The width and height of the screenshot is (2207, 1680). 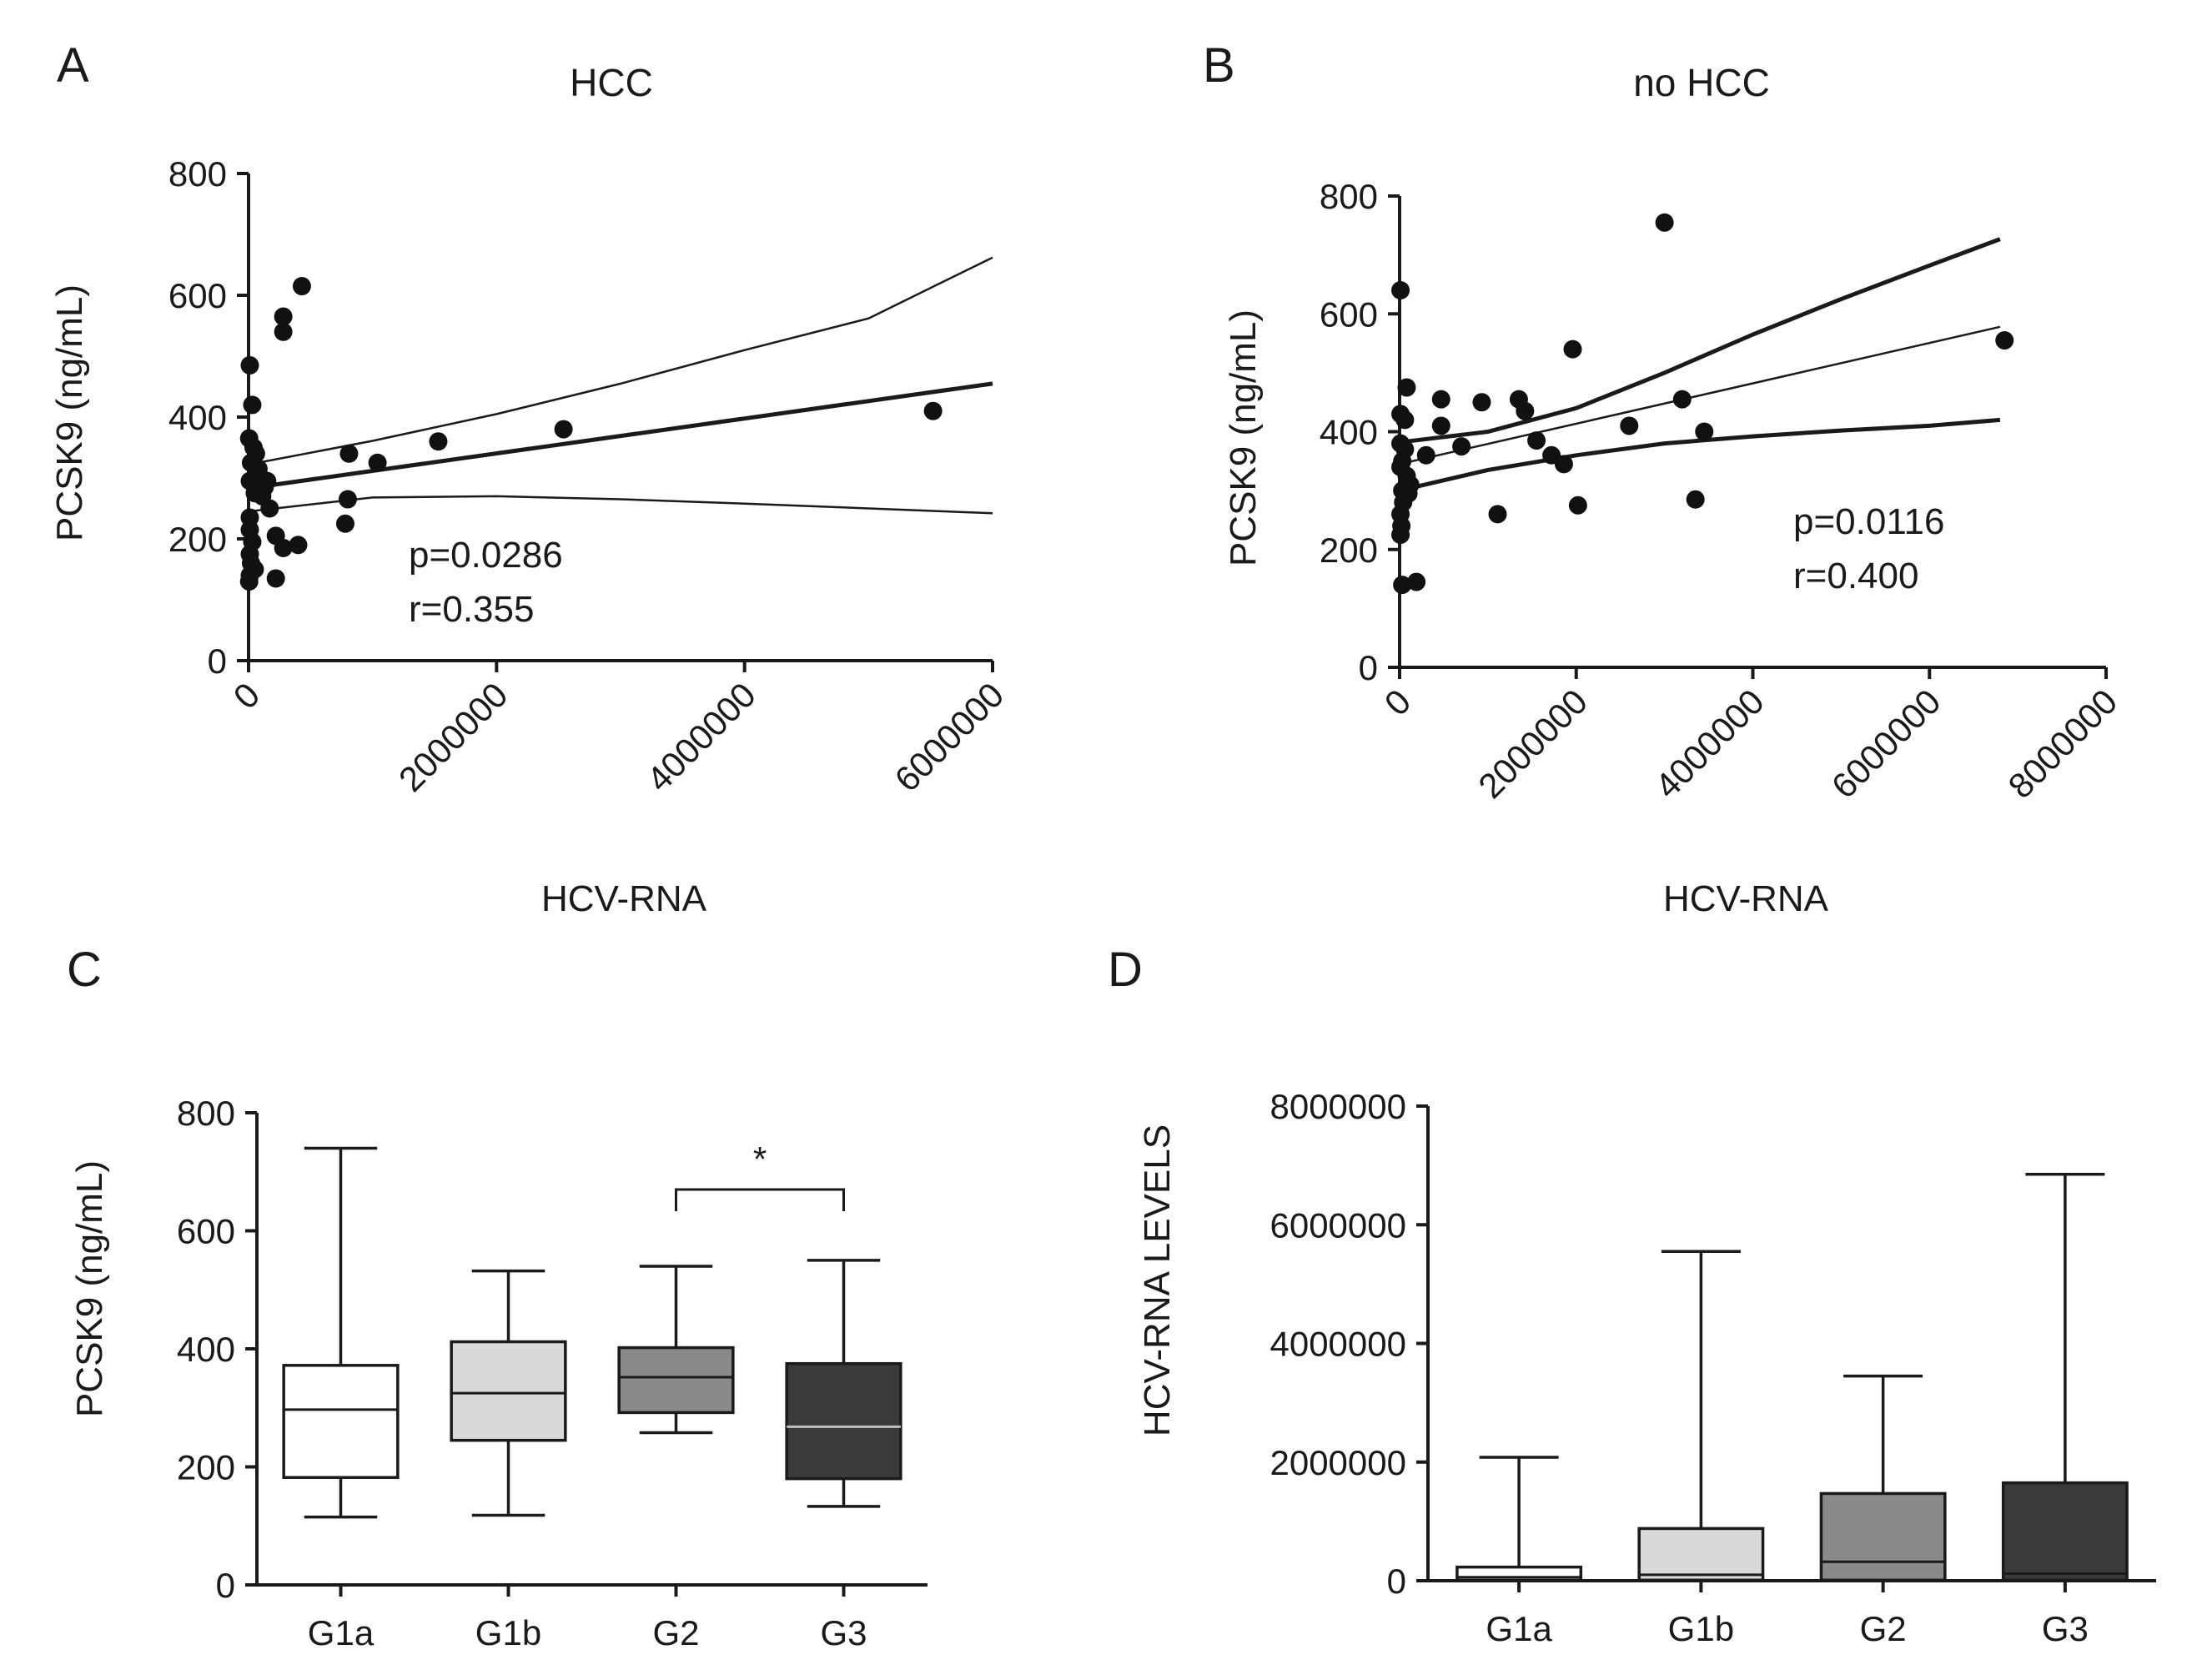 What do you see at coordinates (1338, 1225) in the screenshot?
I see `panel-d-y-tick-label: 6000000` at bounding box center [1338, 1225].